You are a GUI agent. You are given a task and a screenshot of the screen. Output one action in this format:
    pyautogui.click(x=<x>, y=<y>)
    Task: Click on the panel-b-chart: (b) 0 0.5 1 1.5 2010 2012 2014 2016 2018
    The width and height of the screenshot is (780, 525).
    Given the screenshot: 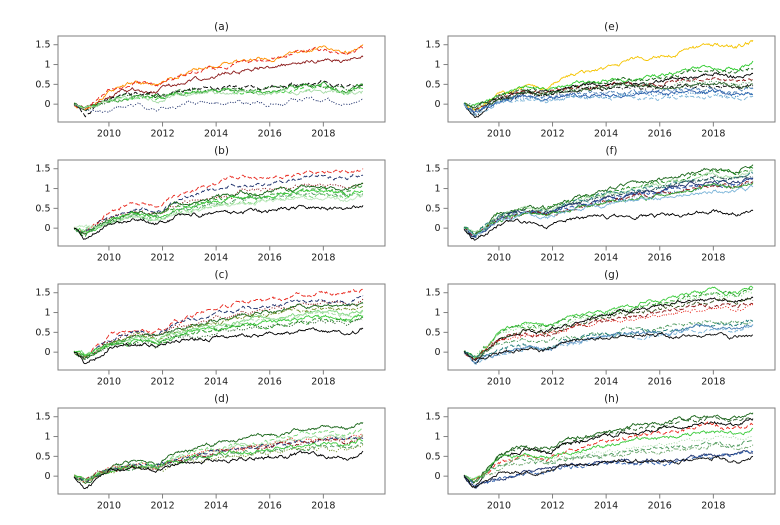 What is the action you would take?
    pyautogui.click(x=210, y=204)
    